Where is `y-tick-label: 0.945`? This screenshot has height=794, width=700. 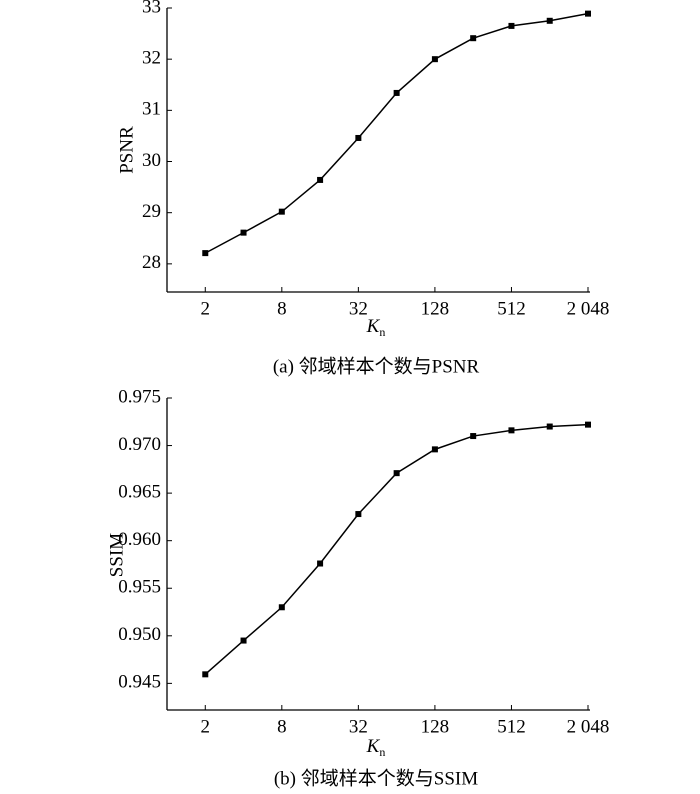 y-tick-label: 0.945 is located at coordinates (139, 682).